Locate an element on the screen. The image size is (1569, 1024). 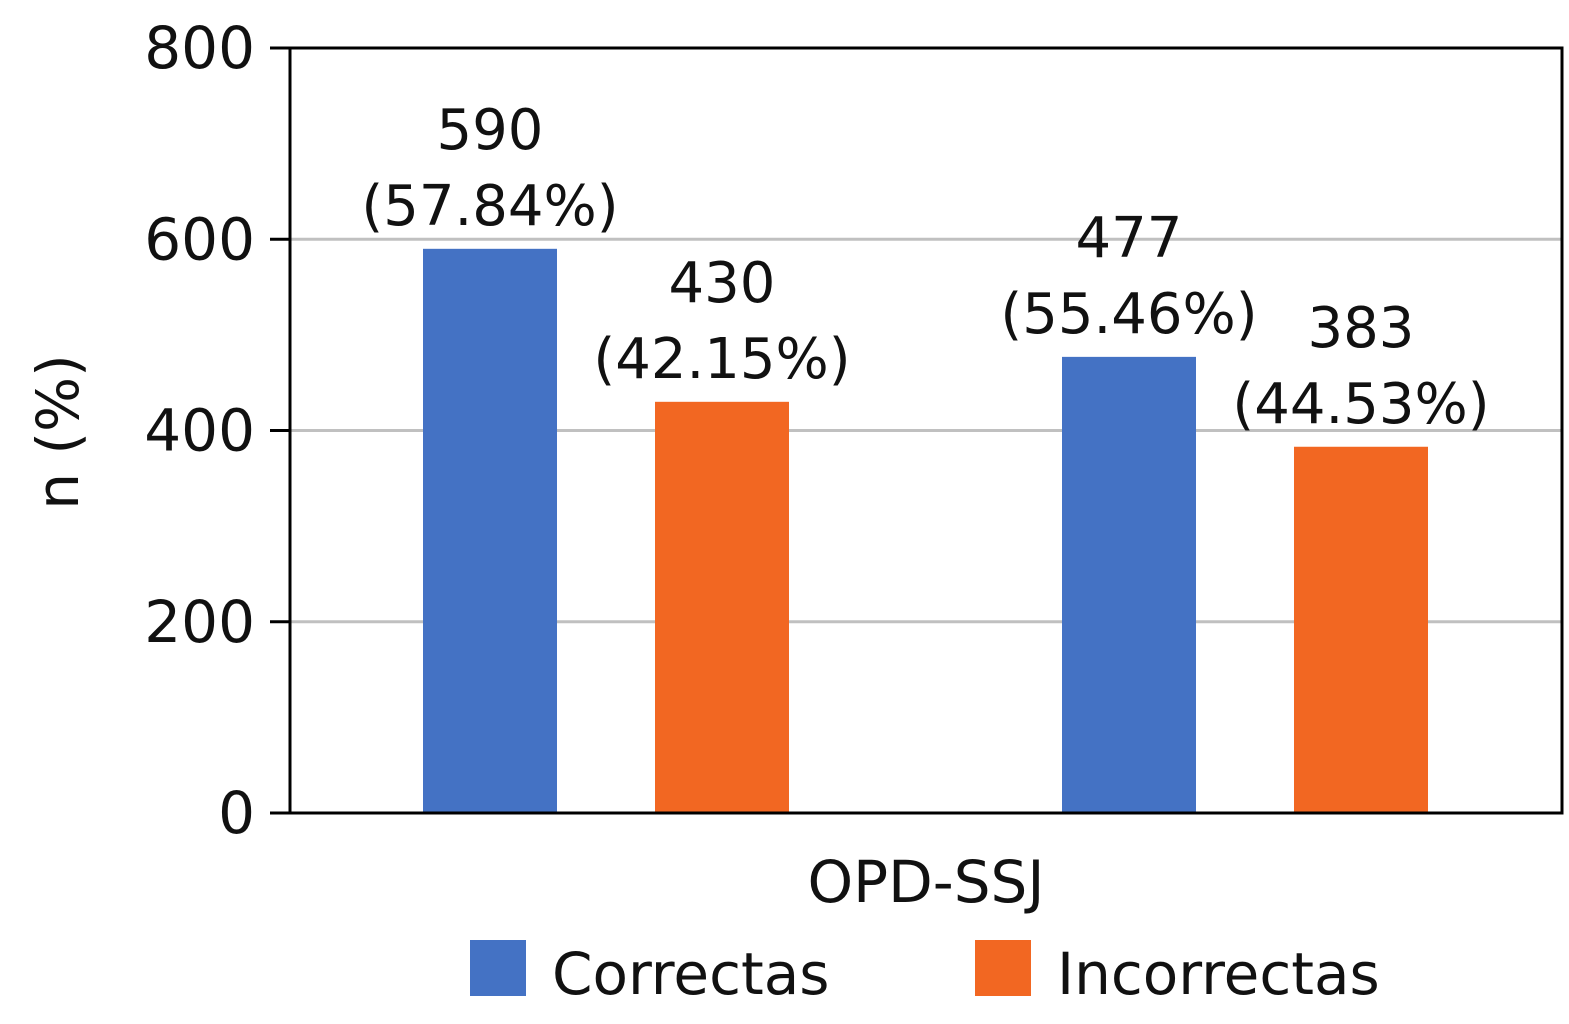
y-tick-label: 0 is located at coordinates (236, 813).